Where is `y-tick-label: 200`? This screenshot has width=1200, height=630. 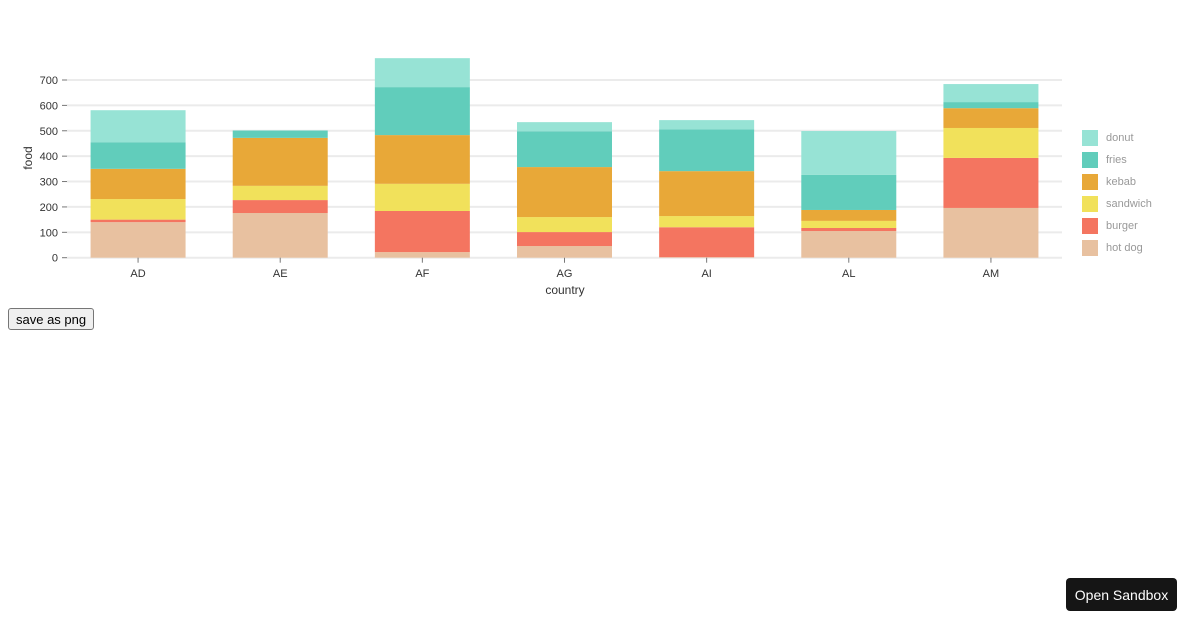
y-tick-label: 200 is located at coordinates (49, 208).